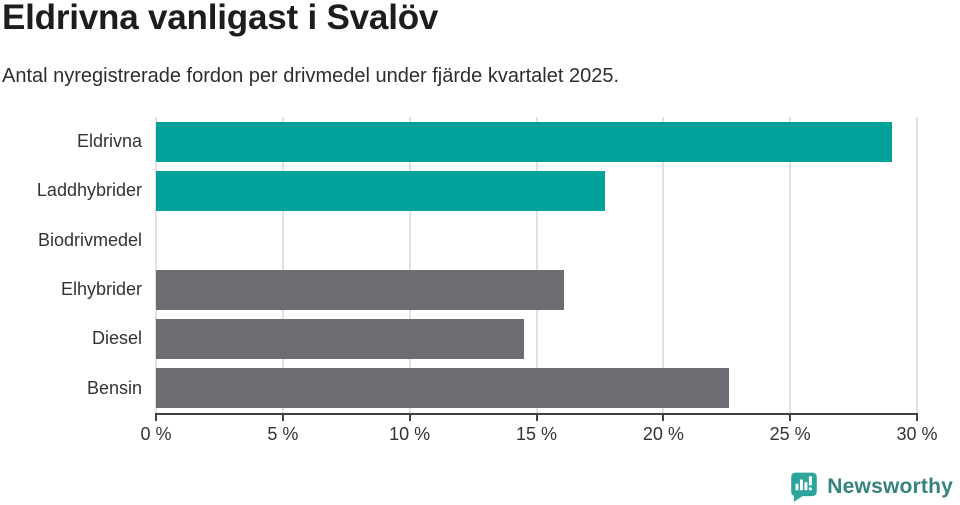 This screenshot has height=505, width=960. I want to click on chart-row: Diesel, so click(458, 338).